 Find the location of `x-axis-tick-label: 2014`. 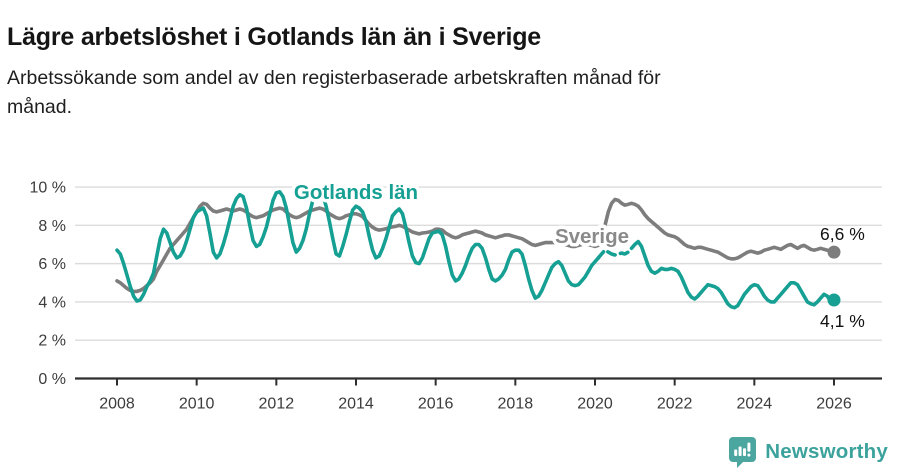

x-axis-tick-label: 2014 is located at coordinates (356, 404).